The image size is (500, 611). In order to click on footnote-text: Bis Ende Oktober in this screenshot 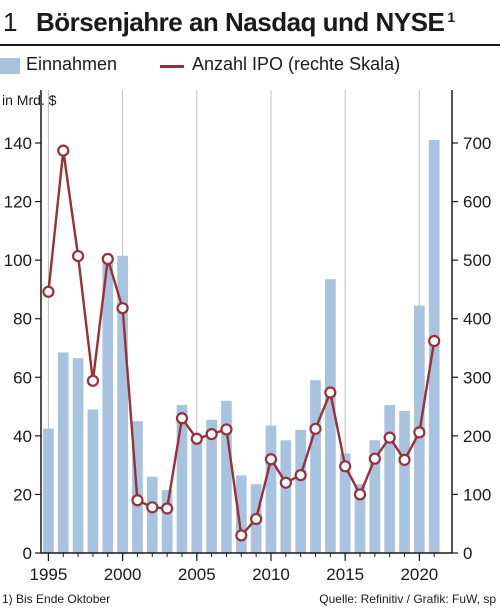, I will do `click(63, 599)`.